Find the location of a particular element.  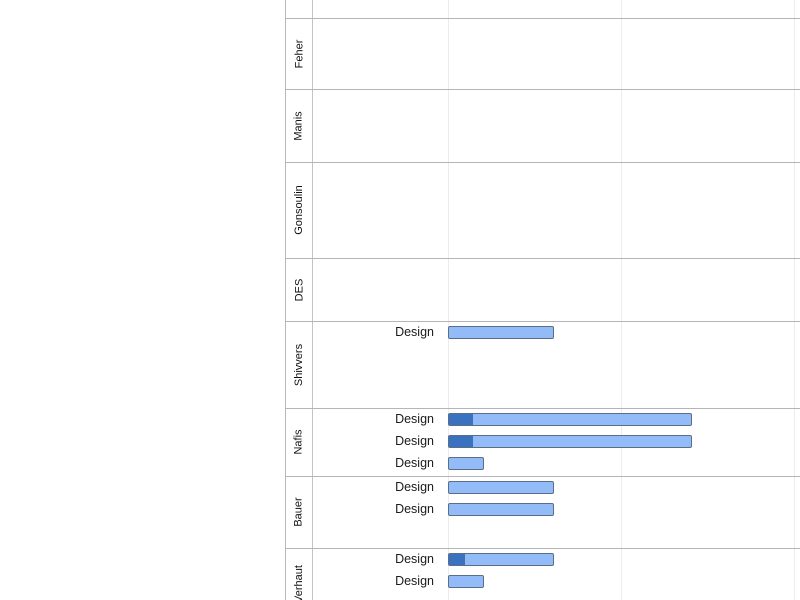

resource-name: Manis is located at coordinates (299, 125).